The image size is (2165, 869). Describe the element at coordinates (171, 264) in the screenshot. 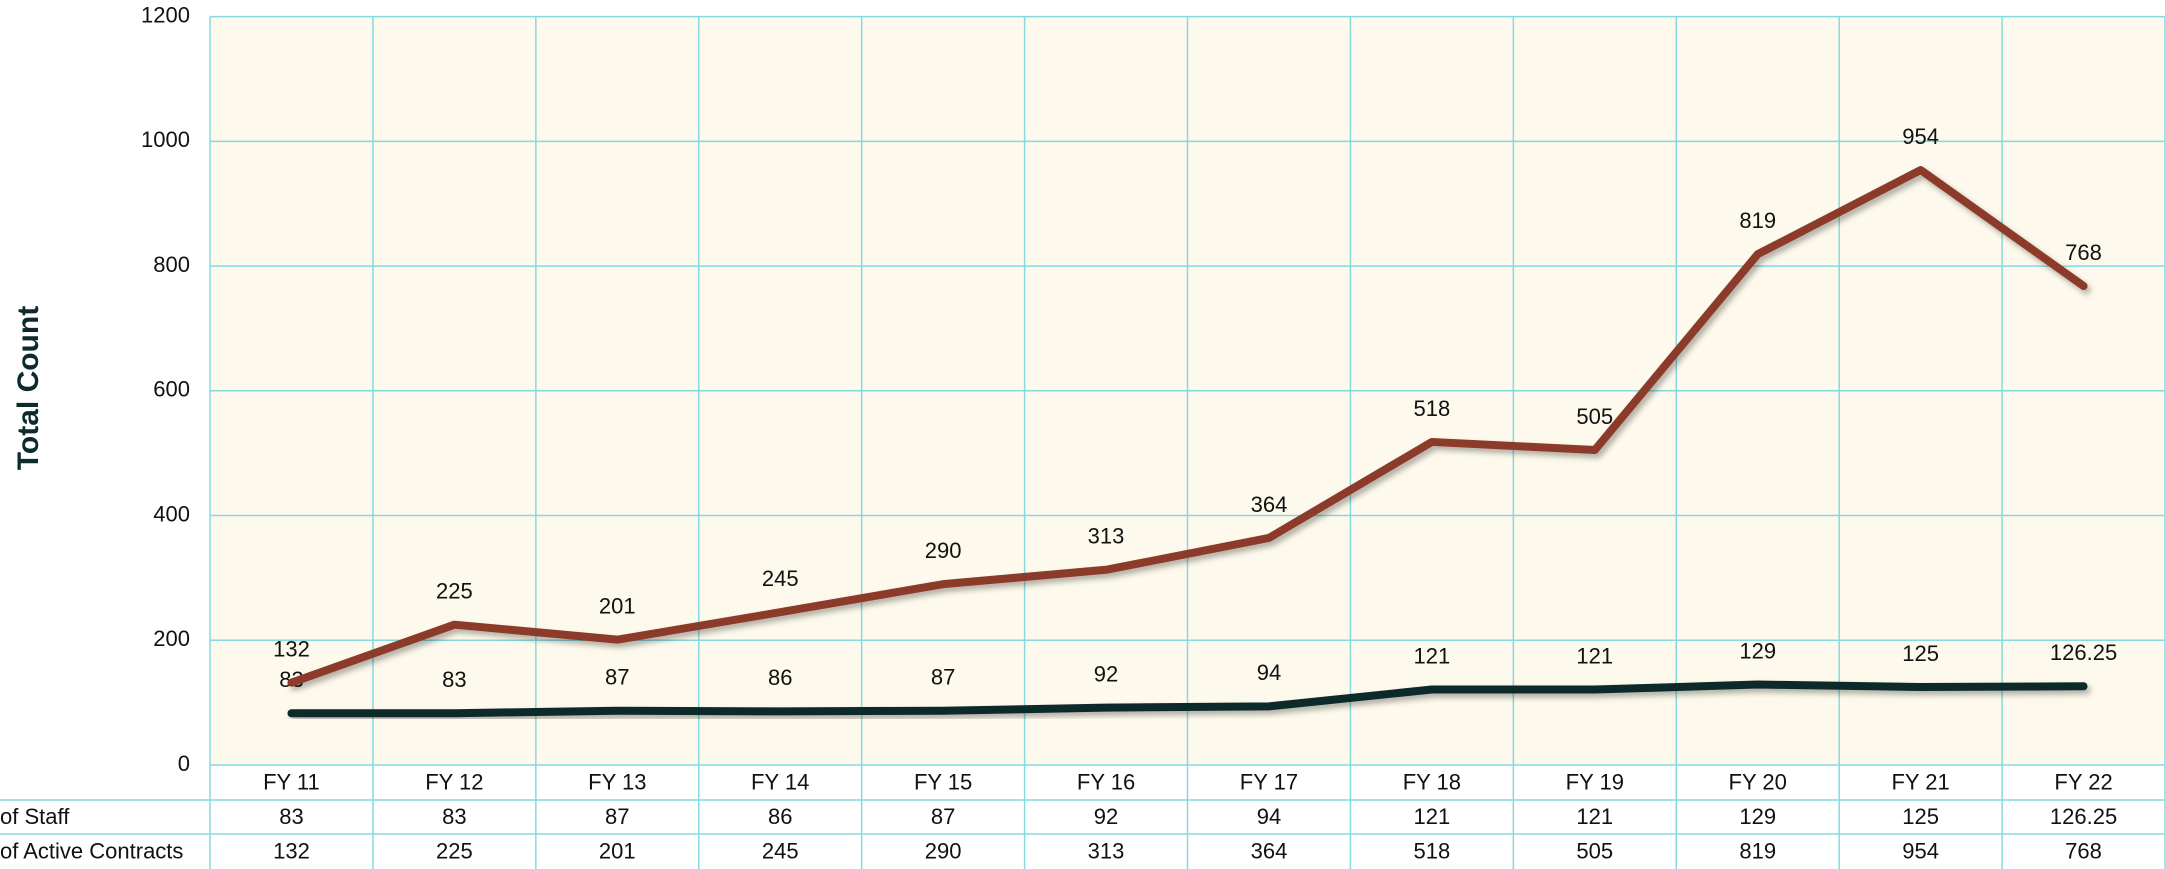

I see `y-tick-label: 800` at that location.